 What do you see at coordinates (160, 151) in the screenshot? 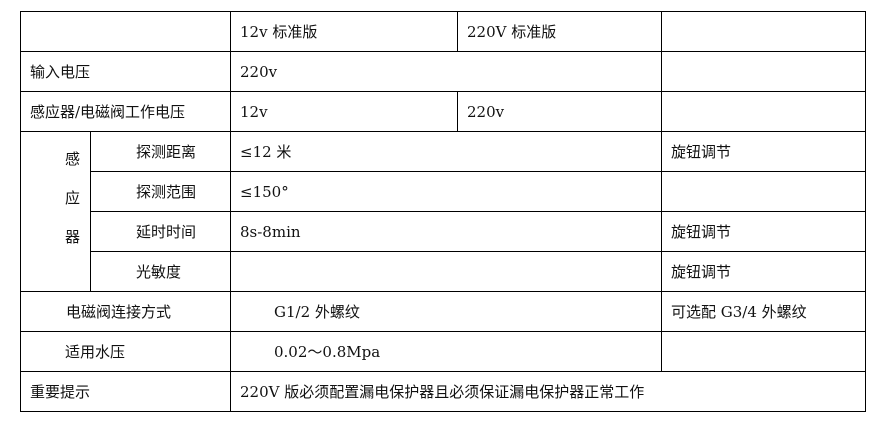
I see `sensor-label: 探测距离` at bounding box center [160, 151].